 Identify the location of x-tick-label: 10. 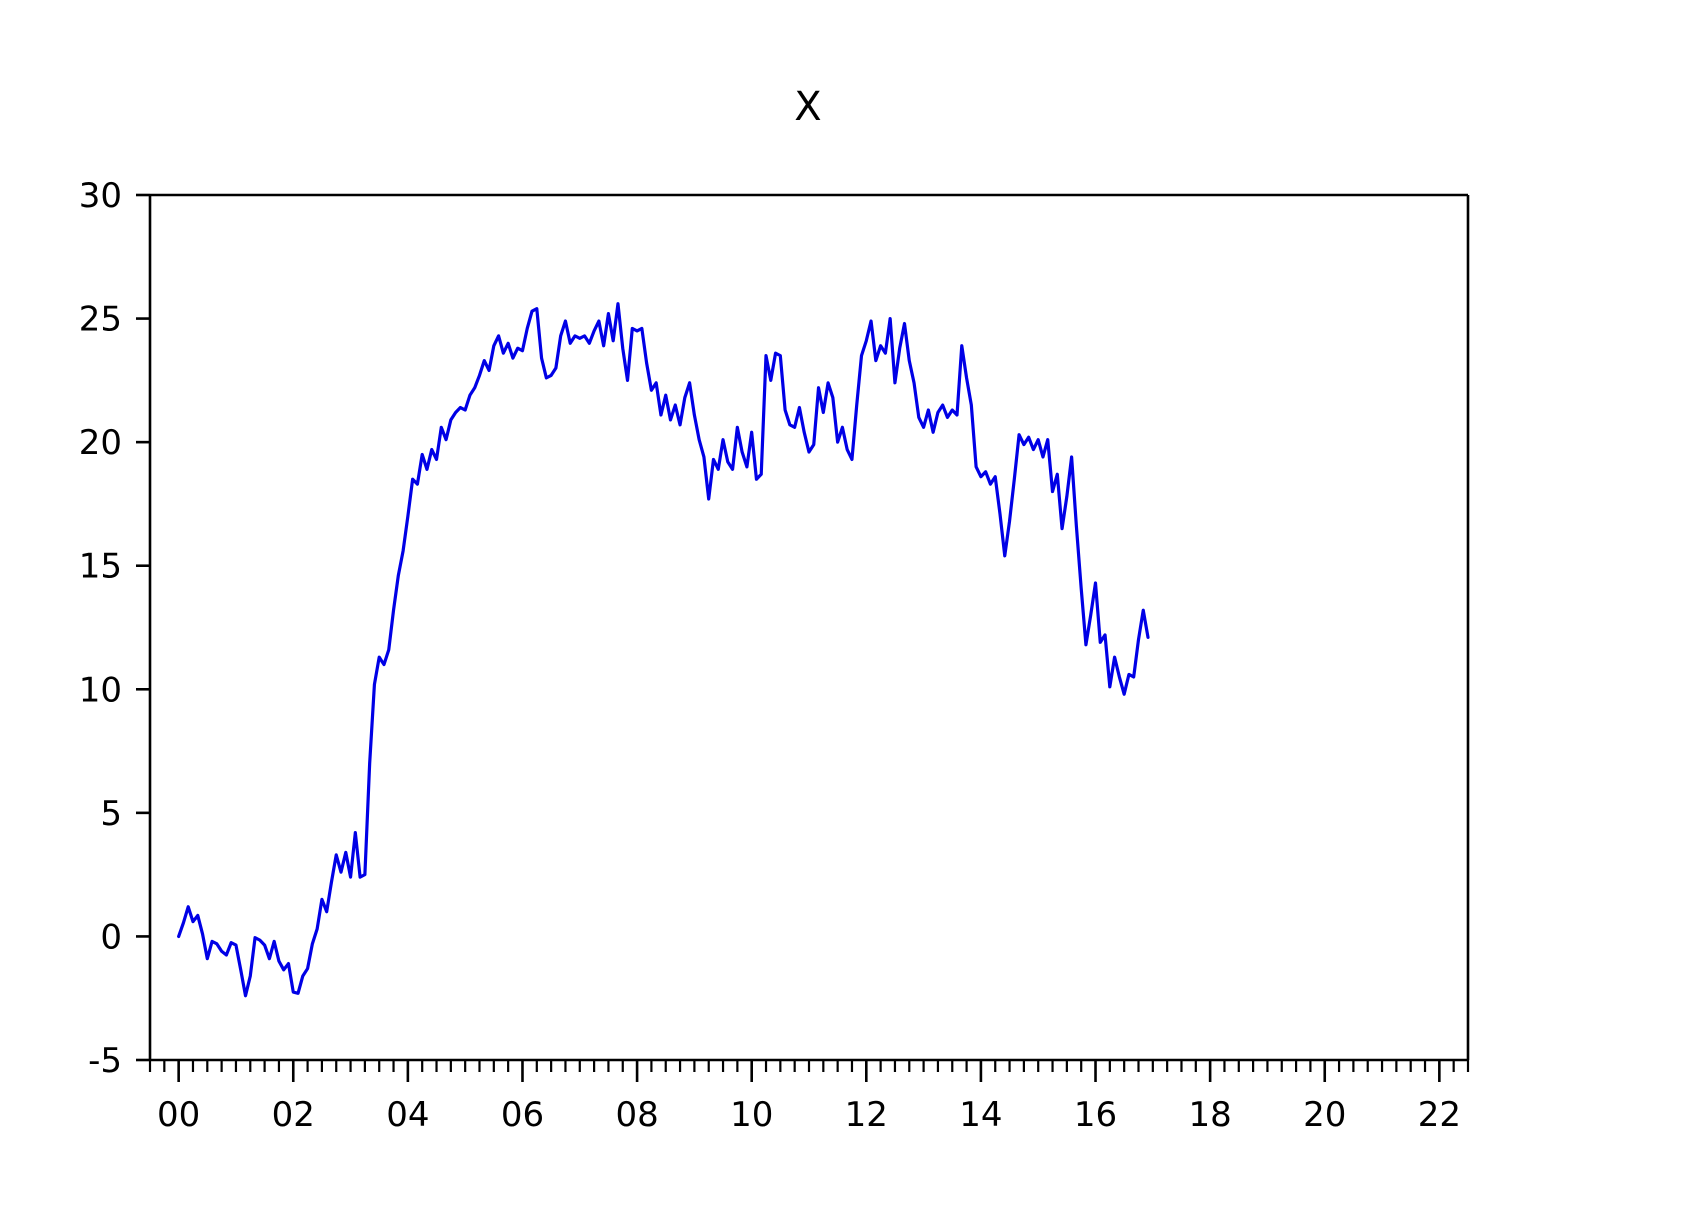
(751, 1115).